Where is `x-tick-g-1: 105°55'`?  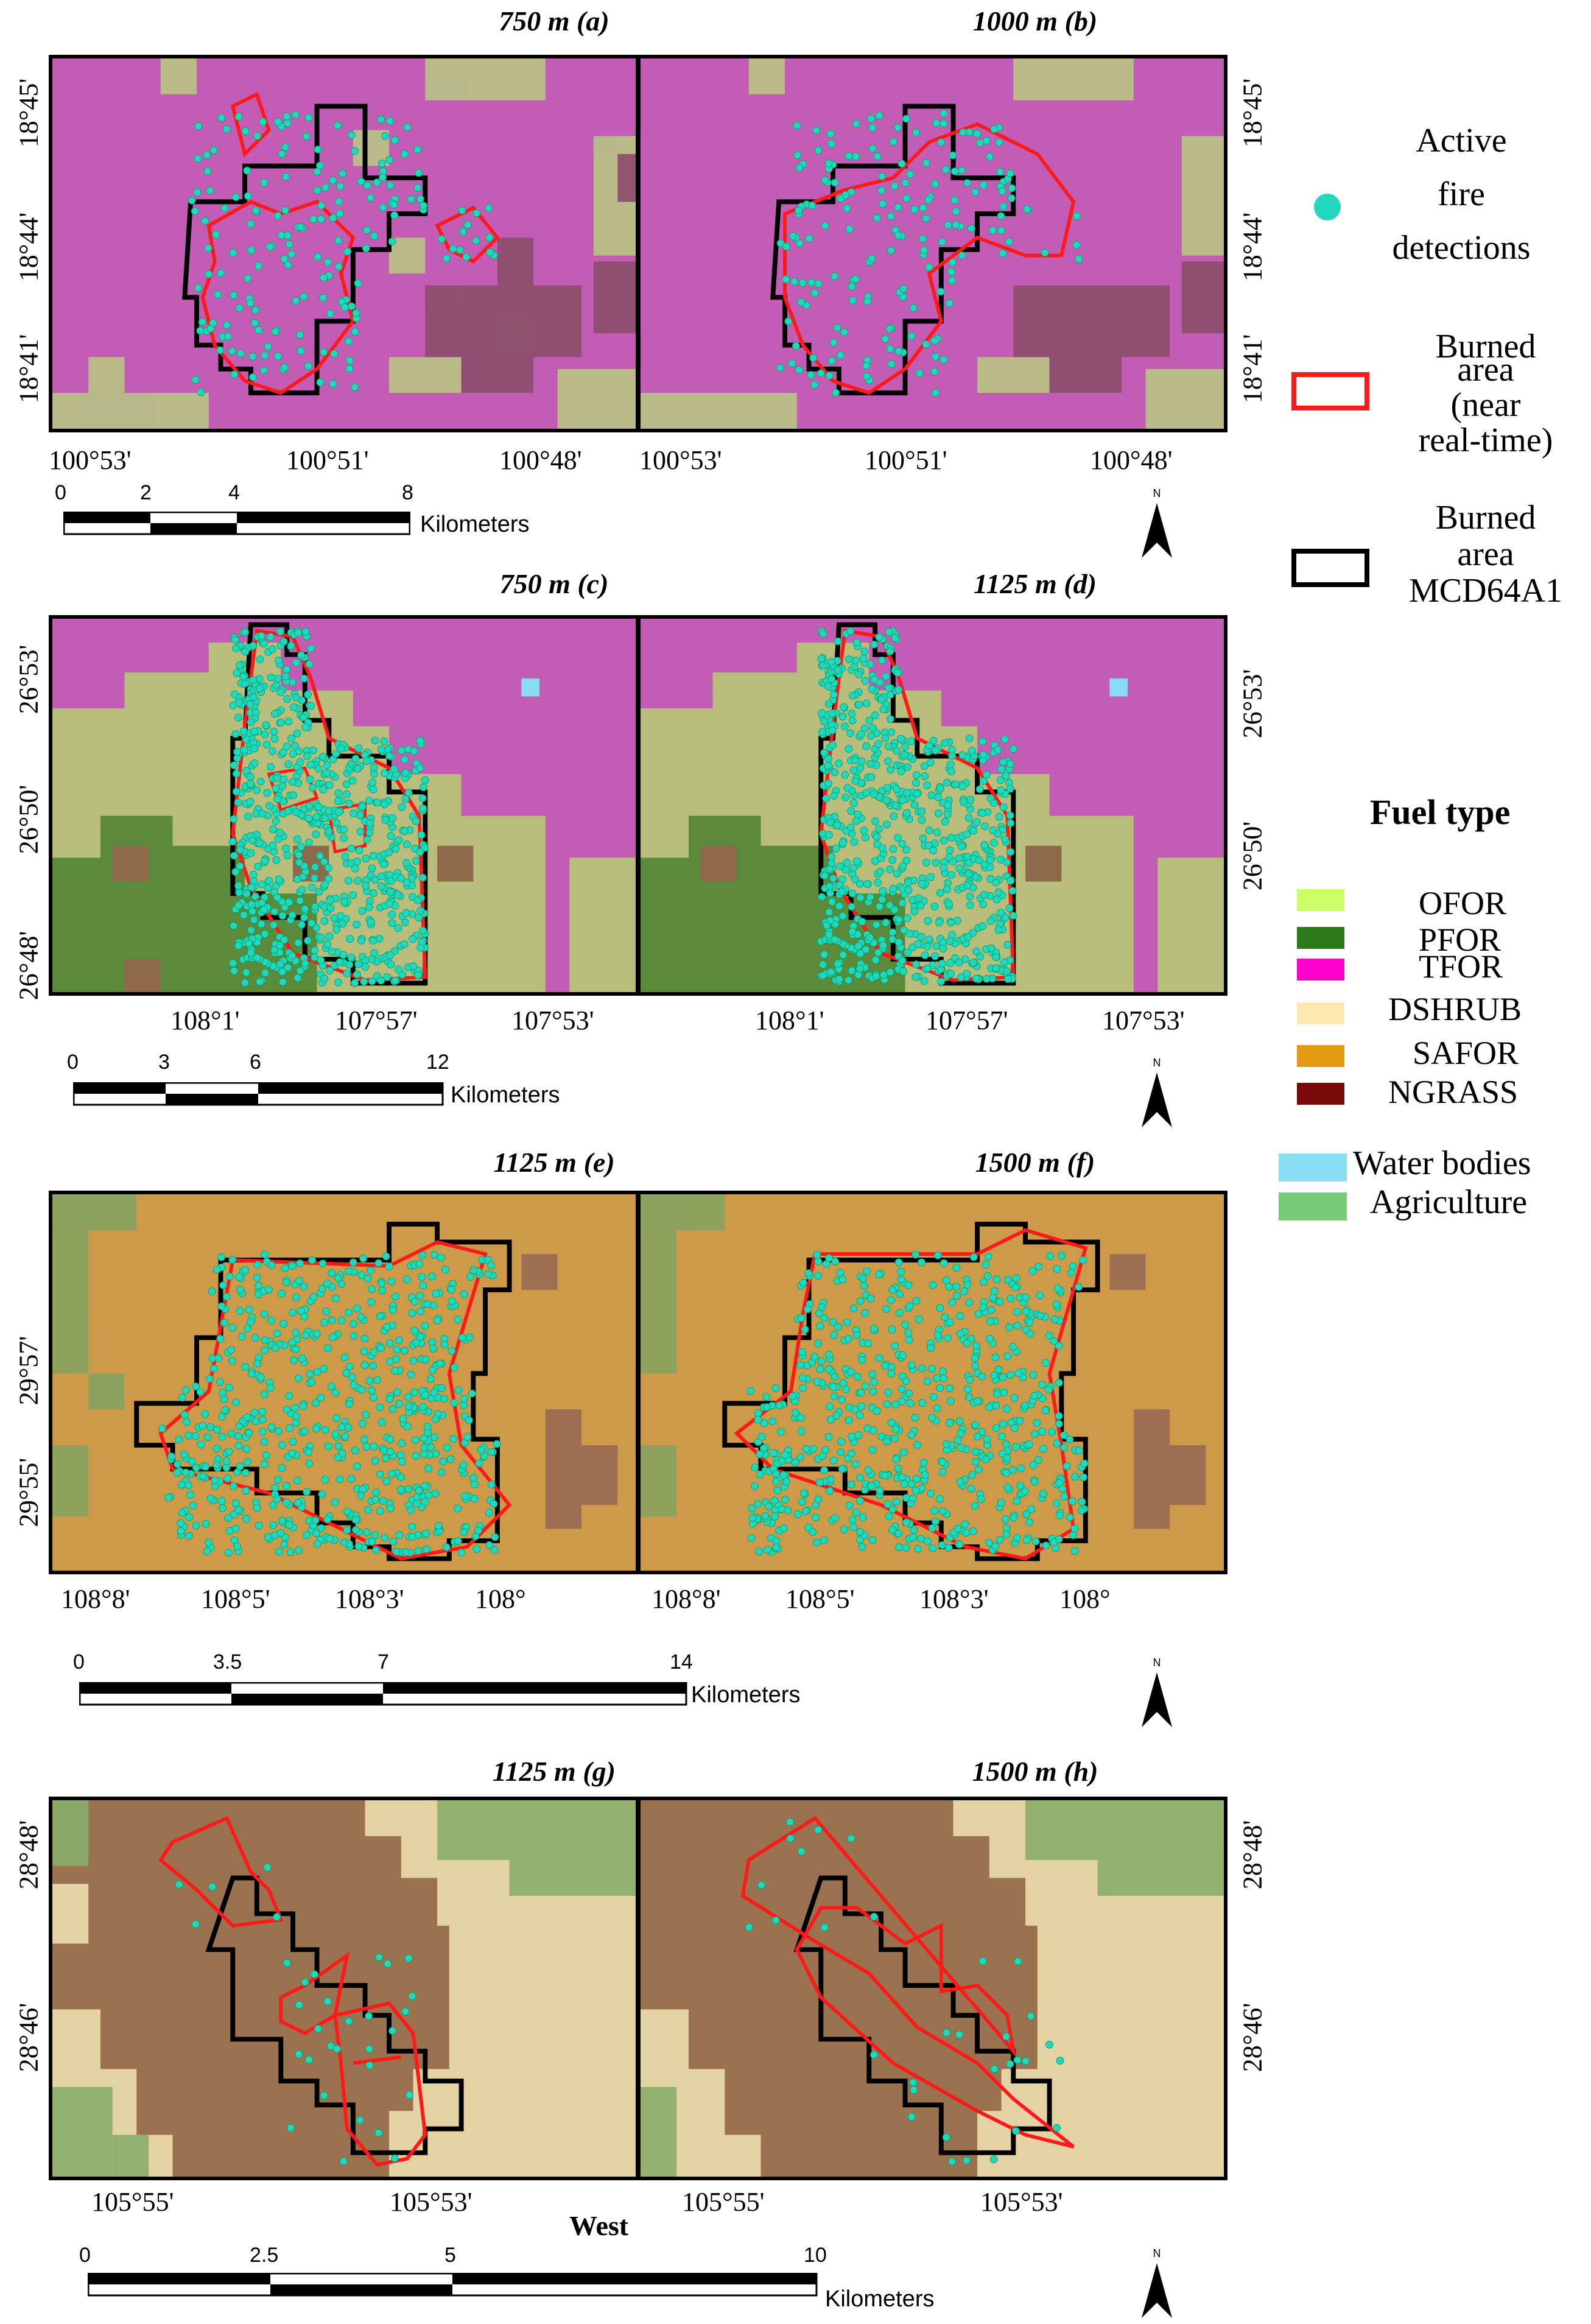
x-tick-g-1: 105°55' is located at coordinates (132, 2202).